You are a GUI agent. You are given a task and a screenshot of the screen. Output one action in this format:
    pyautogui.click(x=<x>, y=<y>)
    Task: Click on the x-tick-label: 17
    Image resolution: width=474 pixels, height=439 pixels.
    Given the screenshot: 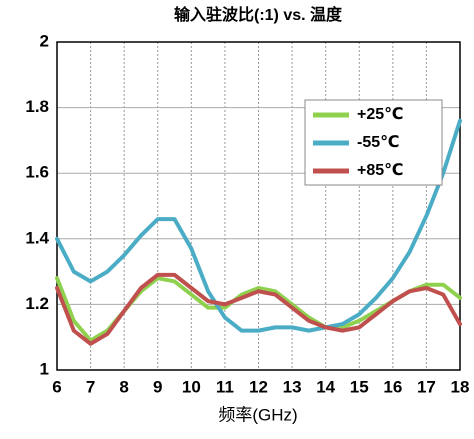 What is the action you would take?
    pyautogui.click(x=426, y=386)
    